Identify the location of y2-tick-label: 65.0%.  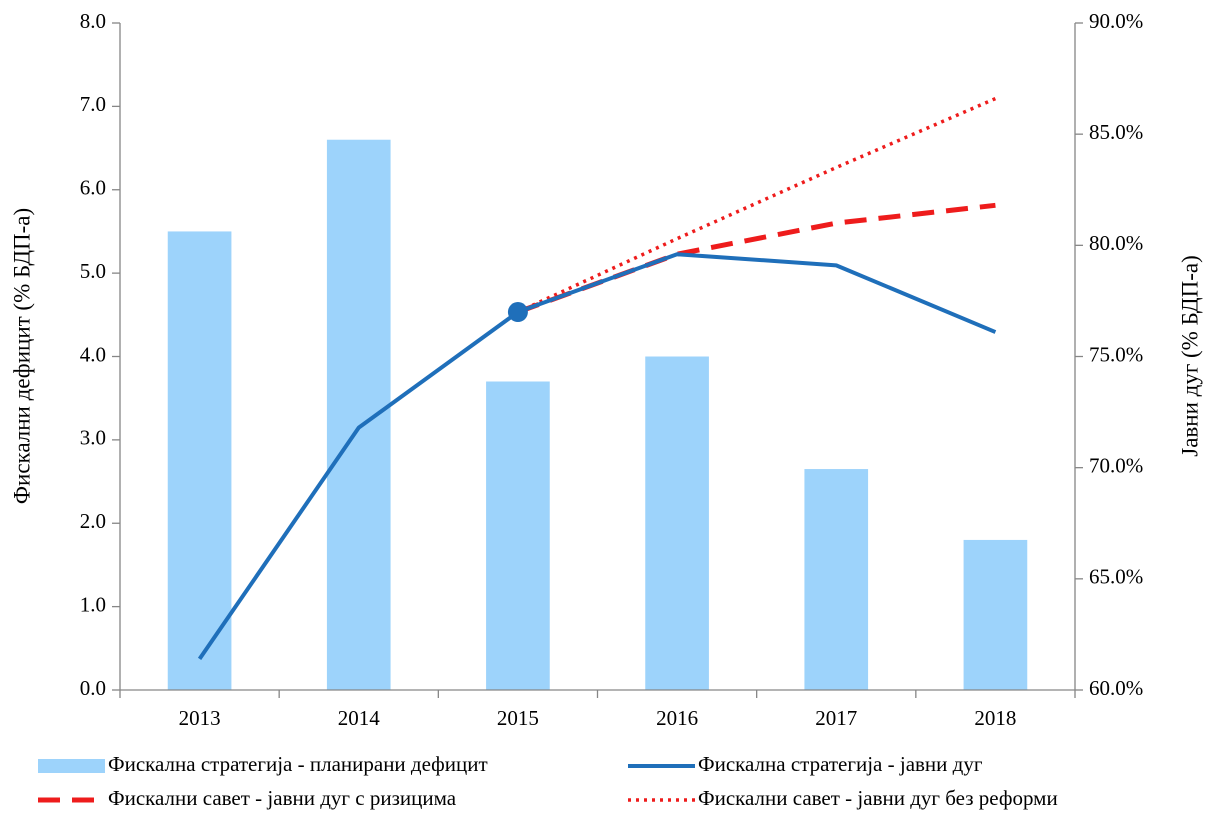
(1116, 577).